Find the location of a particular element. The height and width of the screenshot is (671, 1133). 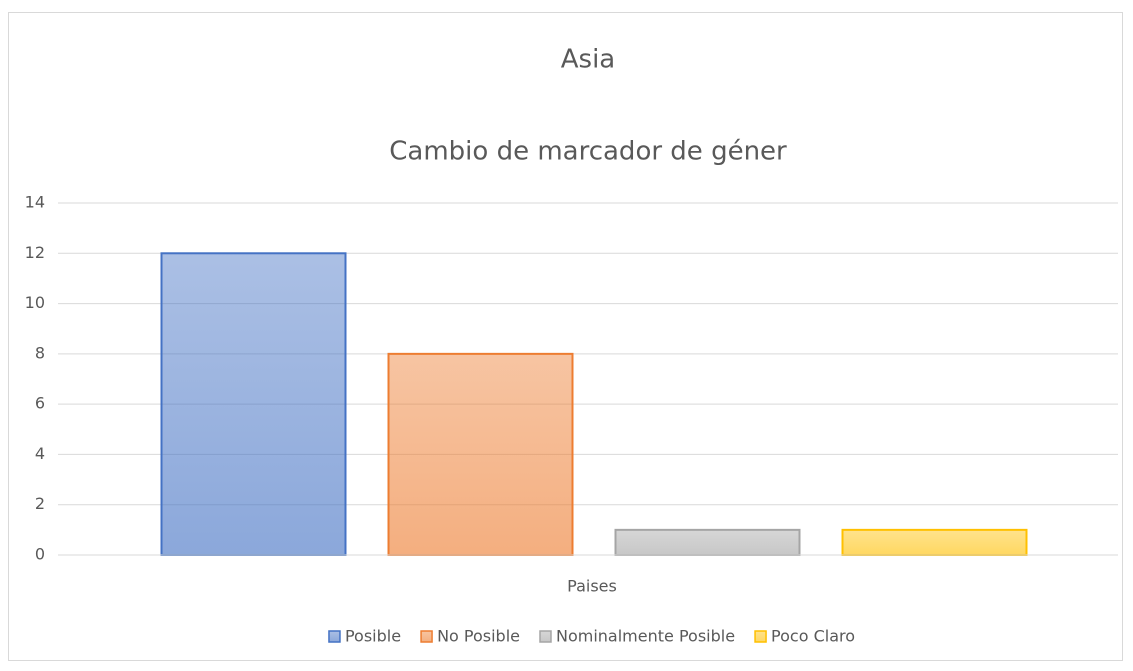

y-tick-label: 14 is located at coordinates (35, 202).